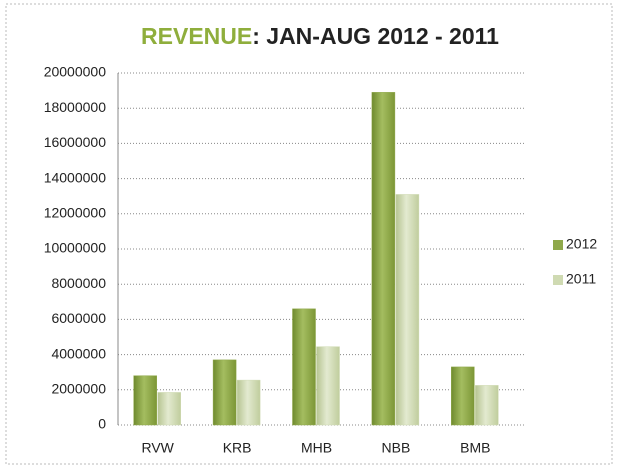 The width and height of the screenshot is (618, 468). I want to click on x-tick-label: MHB, so click(316, 448).